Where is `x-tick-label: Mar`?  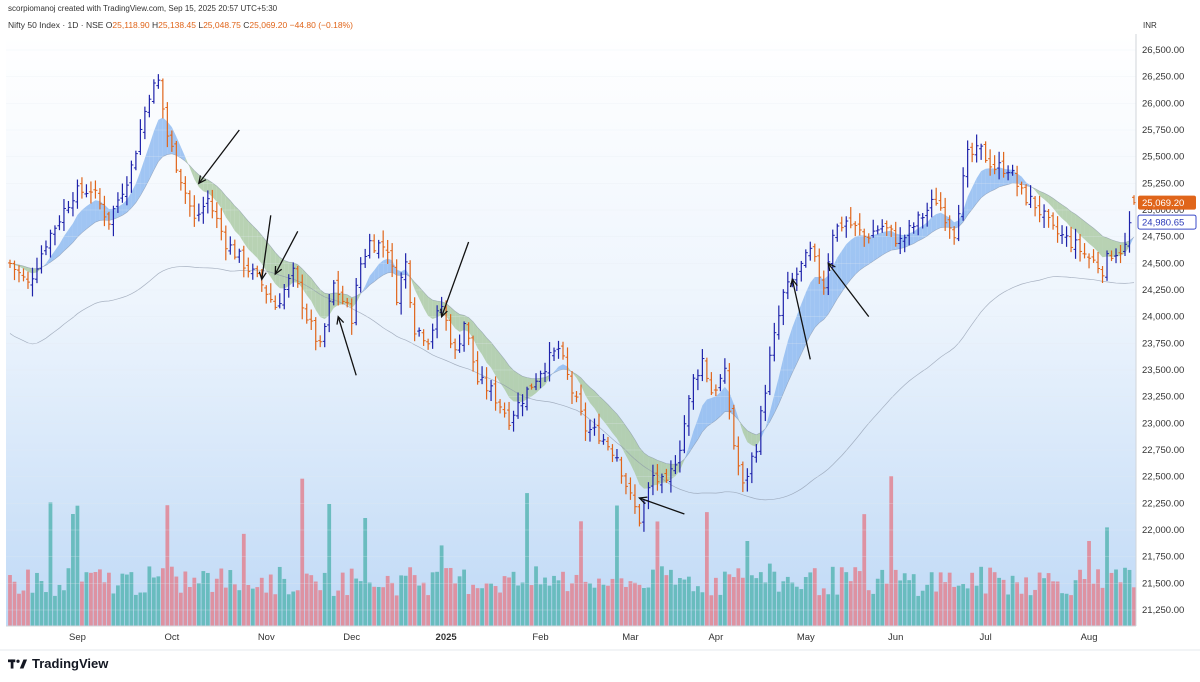 x-tick-label: Mar is located at coordinates (630, 637).